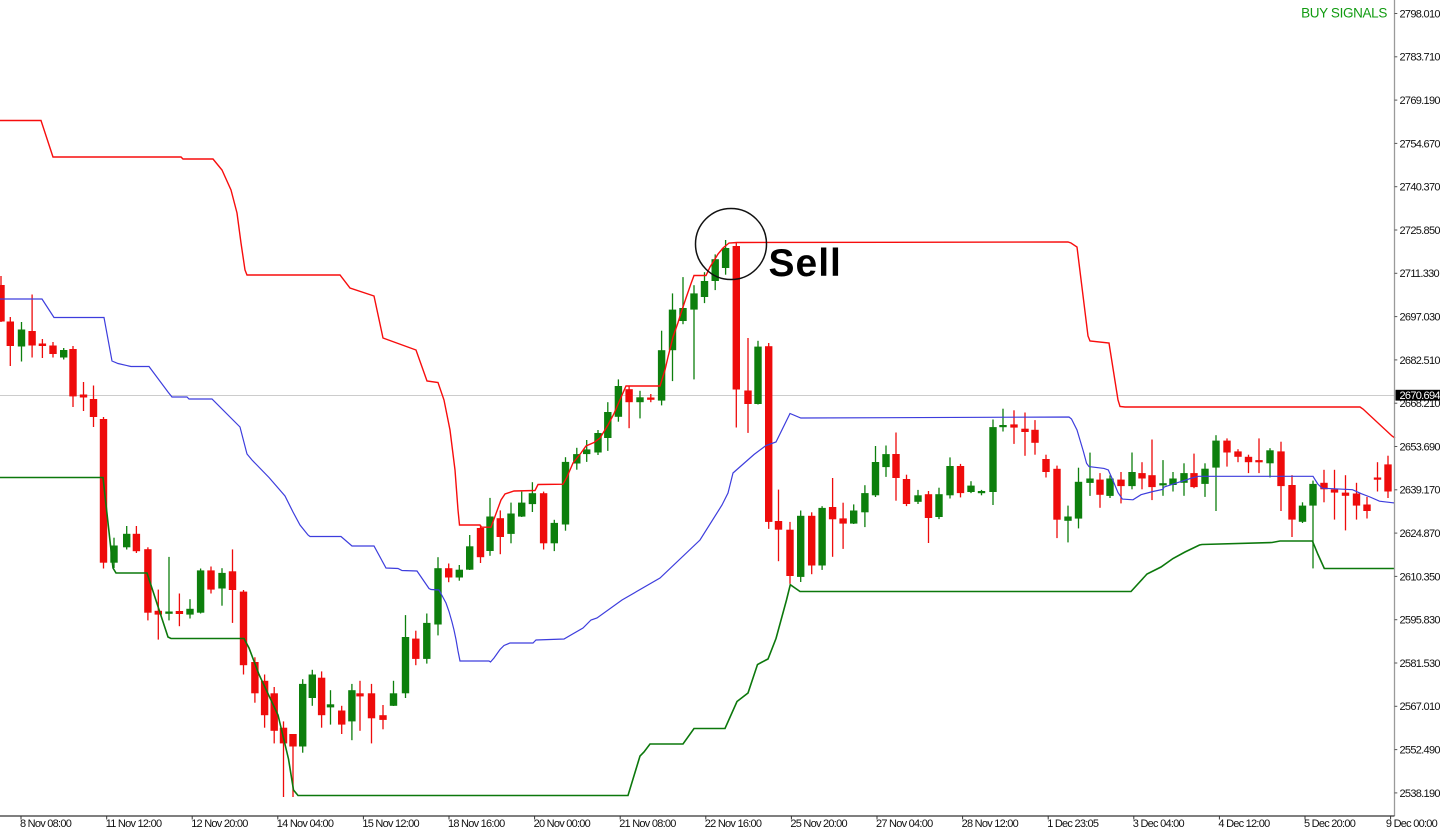  I want to click on svg-text: 2670.694, so click(1420, 396).